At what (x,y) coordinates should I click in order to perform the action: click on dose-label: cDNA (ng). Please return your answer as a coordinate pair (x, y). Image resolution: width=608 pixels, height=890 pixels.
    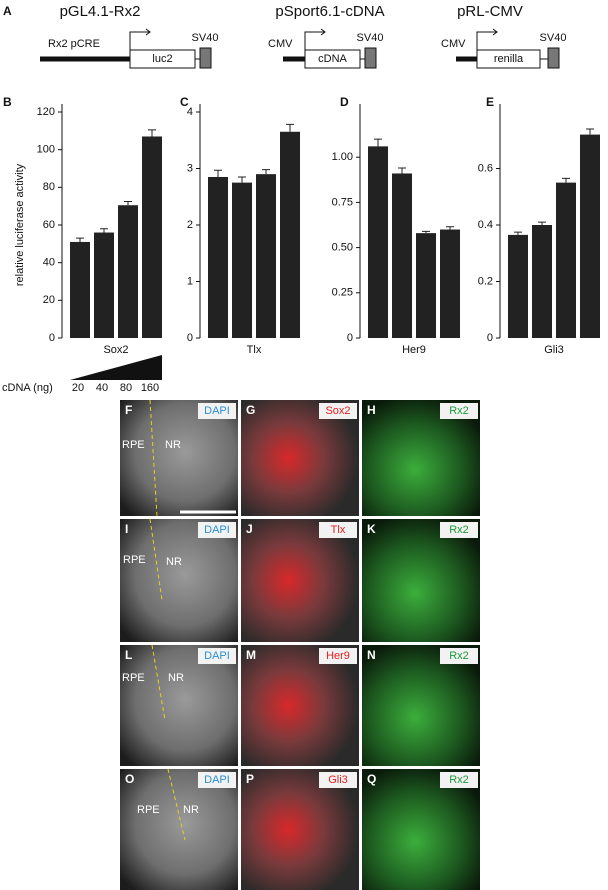
    Looking at the image, I should click on (27, 388).